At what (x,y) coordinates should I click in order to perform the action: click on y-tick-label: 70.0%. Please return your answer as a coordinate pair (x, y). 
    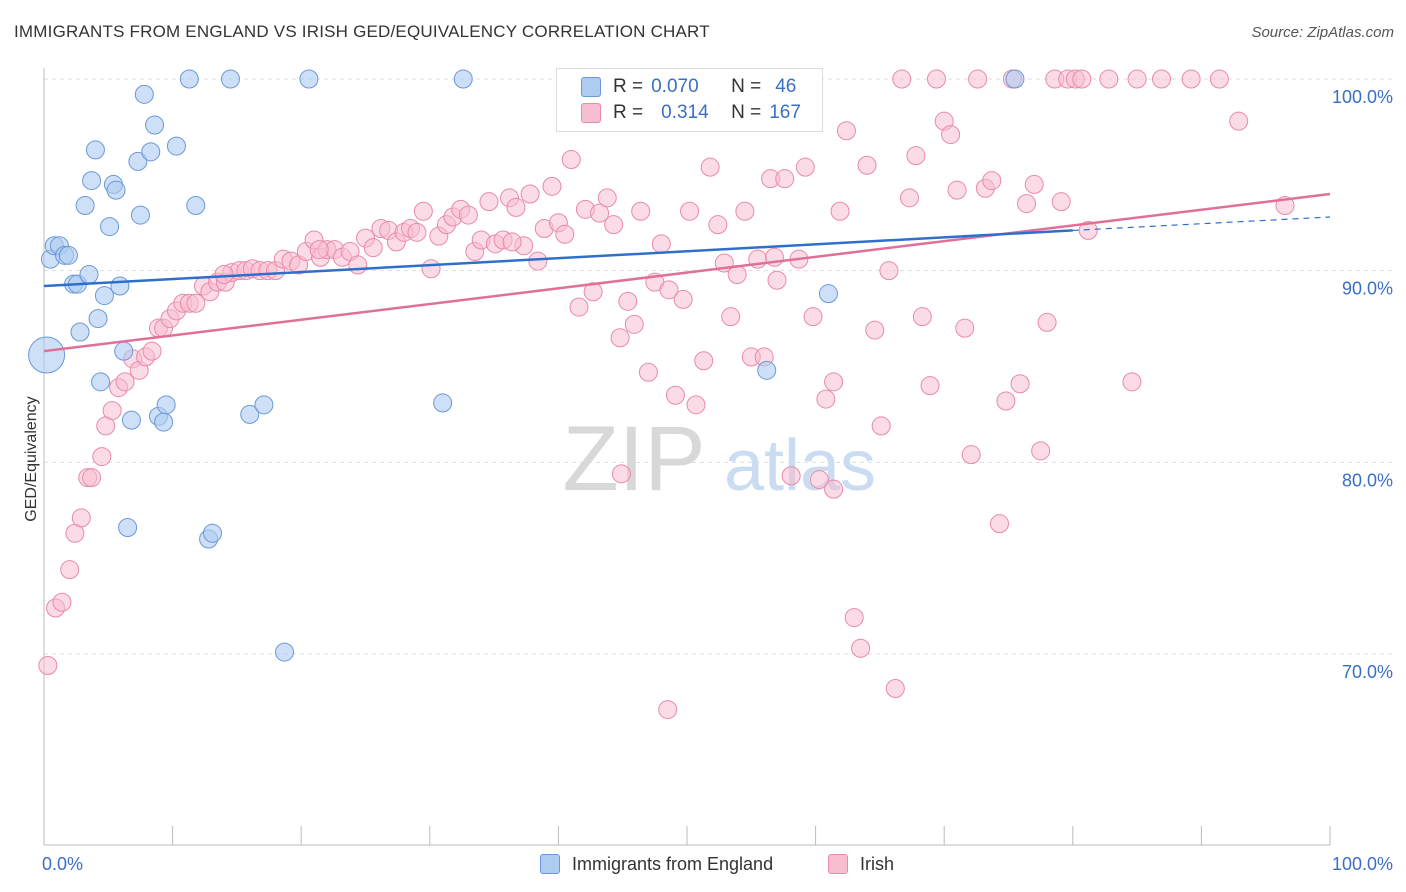
    Looking at the image, I should click on (1367, 672).